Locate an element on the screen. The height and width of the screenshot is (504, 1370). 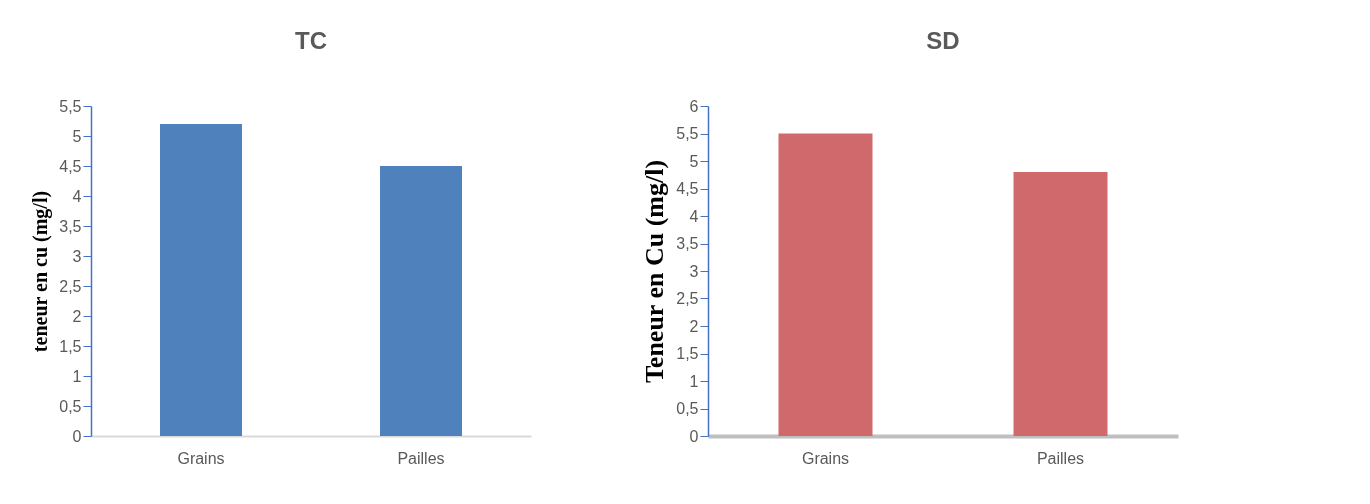
y-tick-label: 6 is located at coordinates (694, 106).